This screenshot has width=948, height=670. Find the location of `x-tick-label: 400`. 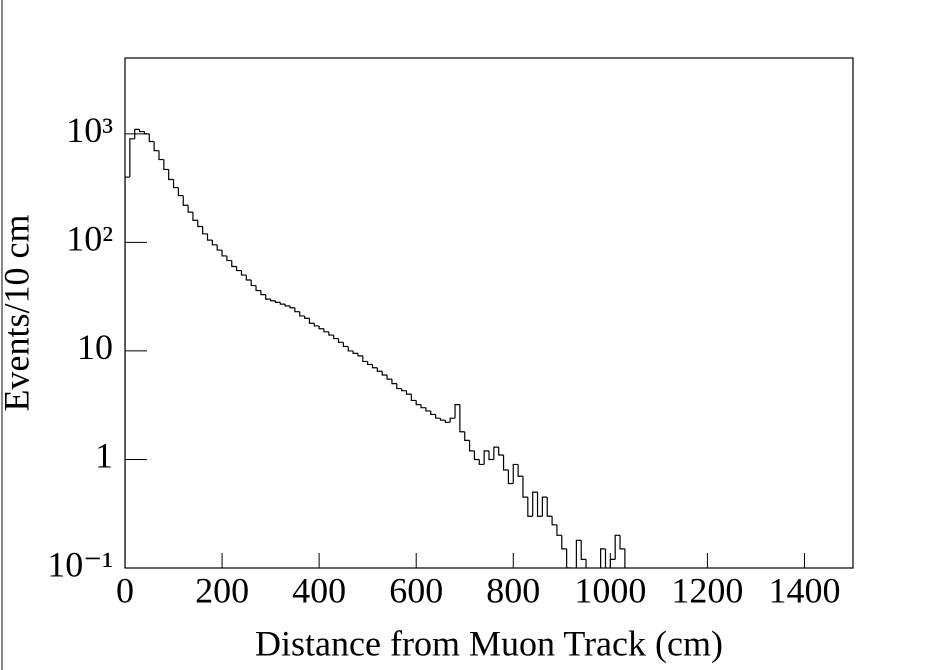

x-tick-label: 400 is located at coordinates (319, 590).